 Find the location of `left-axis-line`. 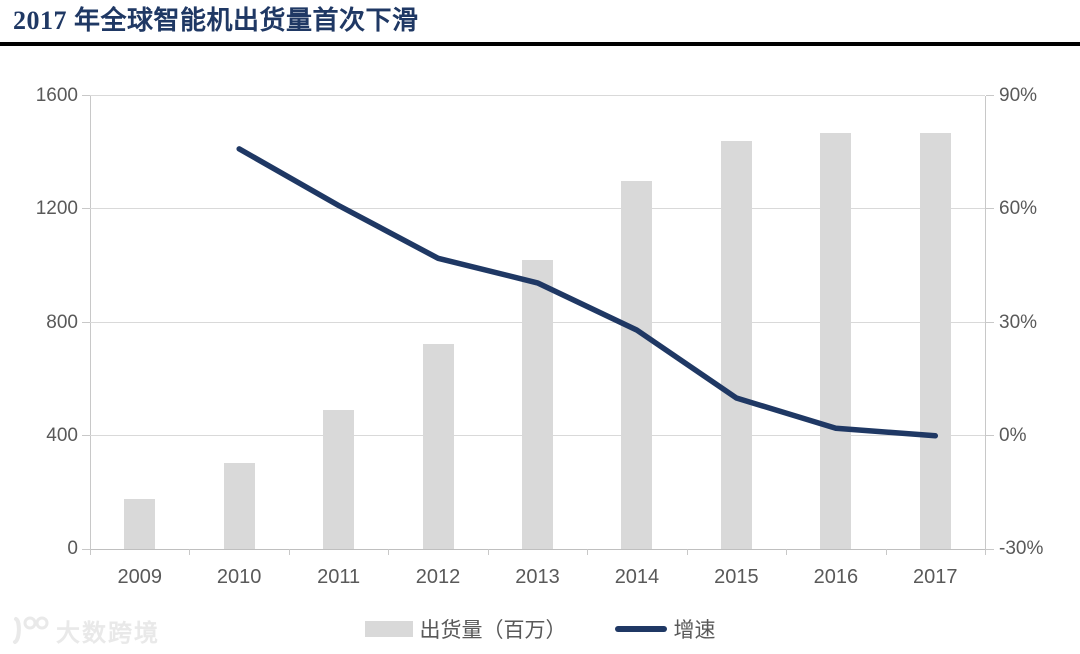

left-axis-line is located at coordinates (90, 322).